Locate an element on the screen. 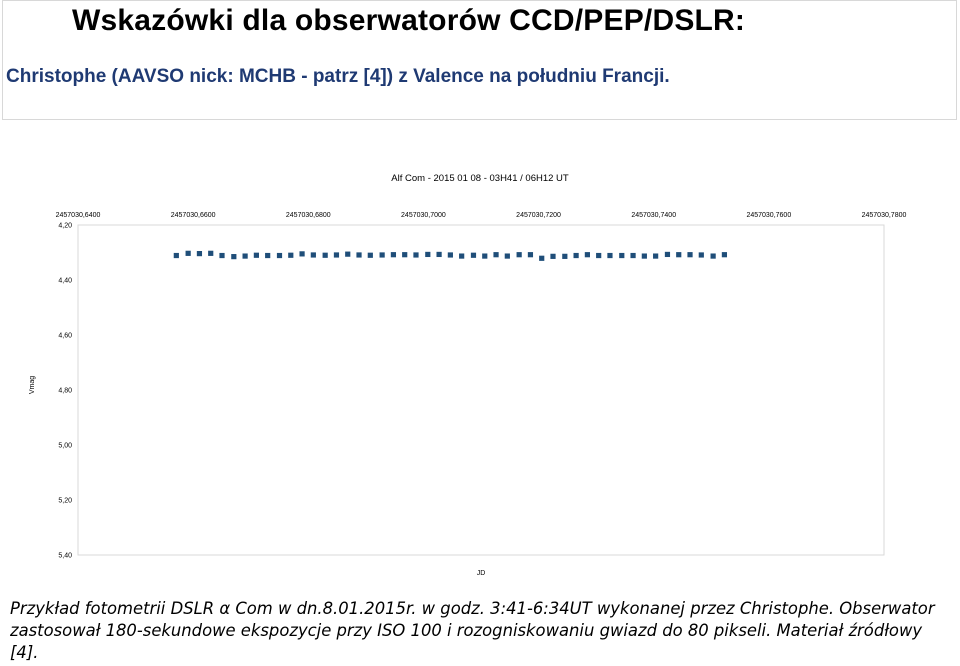 Image resolution: width=960 pixels, height=666 pixels. data-points is located at coordinates (450, 255).